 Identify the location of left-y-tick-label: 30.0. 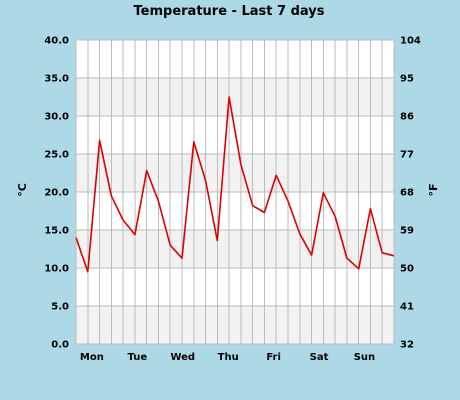
(56, 117).